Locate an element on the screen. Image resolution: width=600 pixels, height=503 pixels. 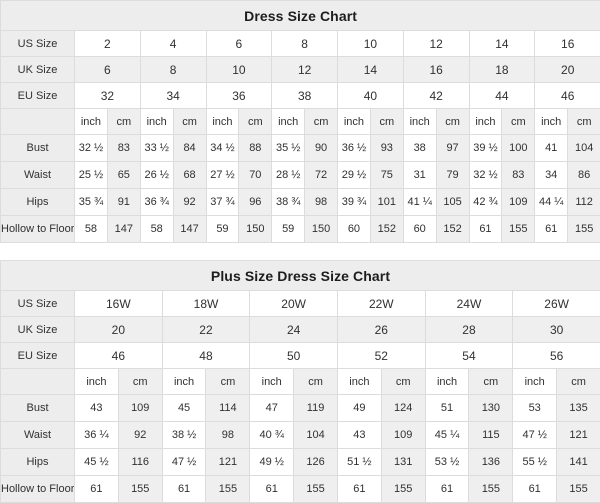
measurement-cell-cm: 93 is located at coordinates (386, 148).